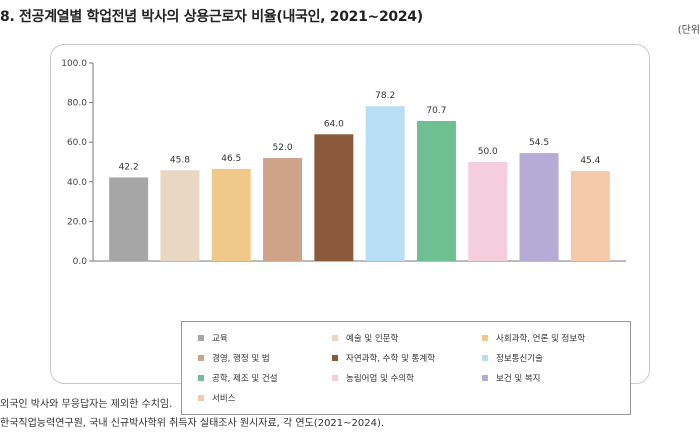 This screenshot has width=700, height=440. I want to click on legend-label: 정보통신기술, so click(519, 359).